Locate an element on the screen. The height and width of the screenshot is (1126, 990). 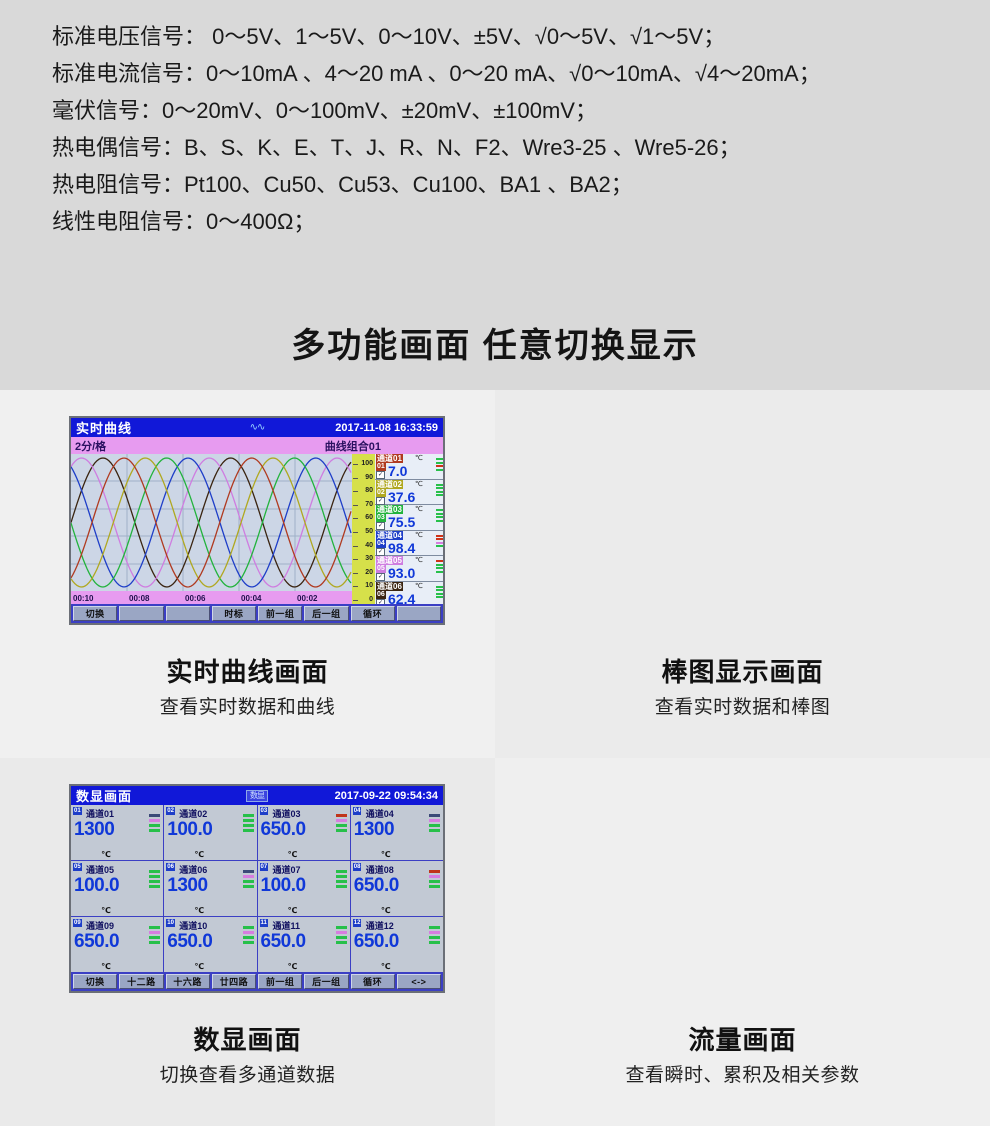
curve-svg is located at coordinates (211, 522).